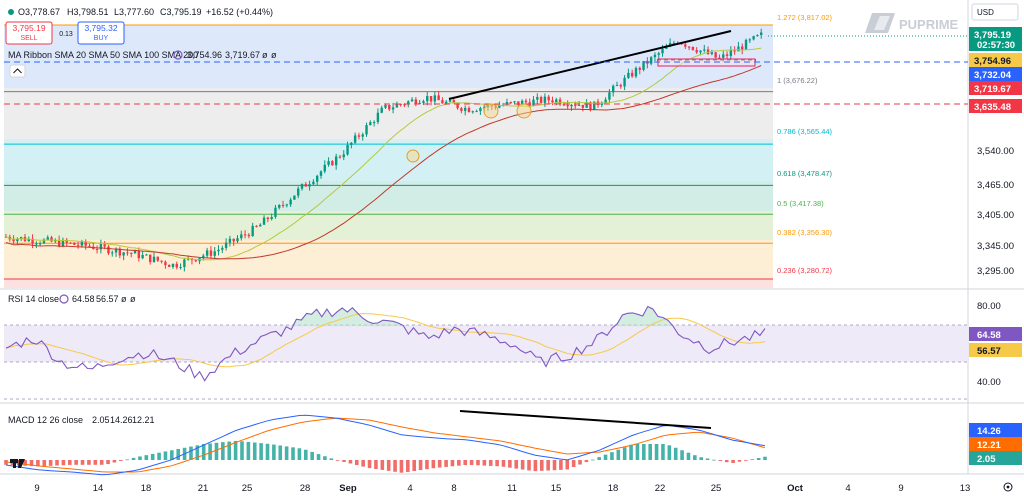 The width and height of the screenshot is (1024, 500). What do you see at coordinates (585, 419) in the screenshot?
I see `macd-divergence-line` at bounding box center [585, 419].